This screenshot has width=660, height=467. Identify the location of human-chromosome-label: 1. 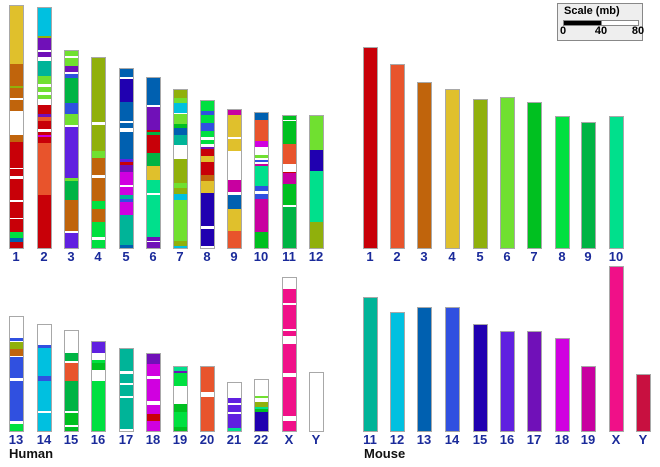
(16, 256).